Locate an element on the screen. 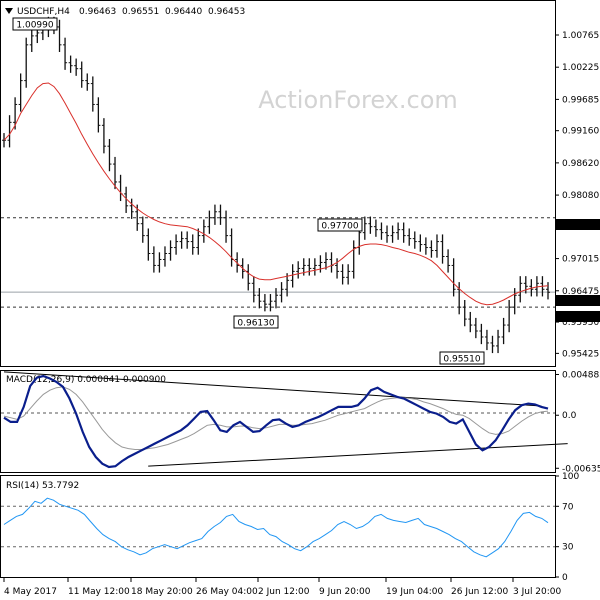  support-price-text: 0.96200 is located at coordinates (577, 318).